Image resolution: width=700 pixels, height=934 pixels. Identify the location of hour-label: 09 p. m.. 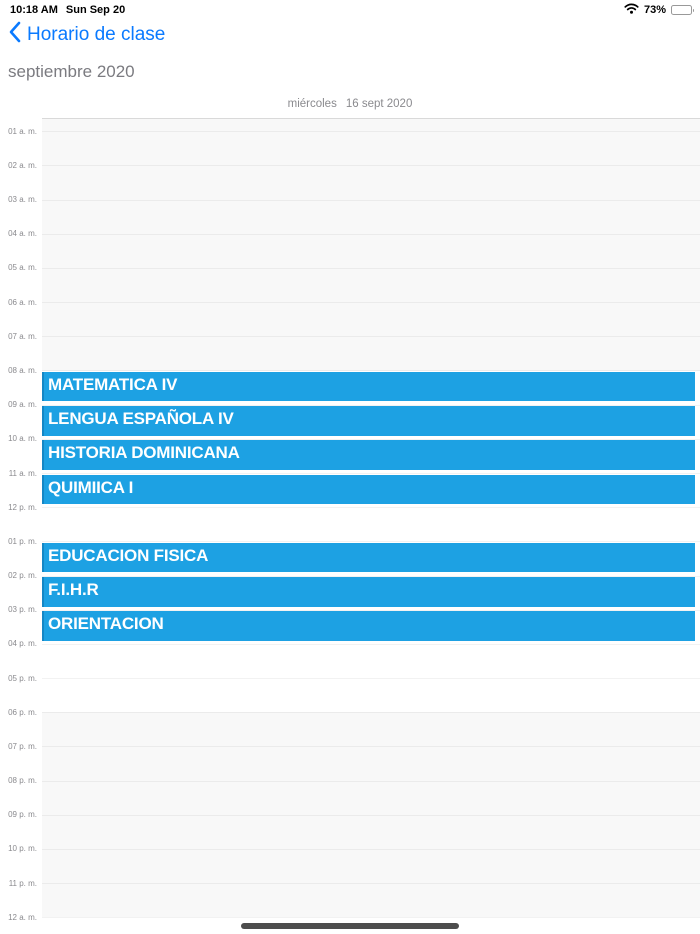
(22, 815).